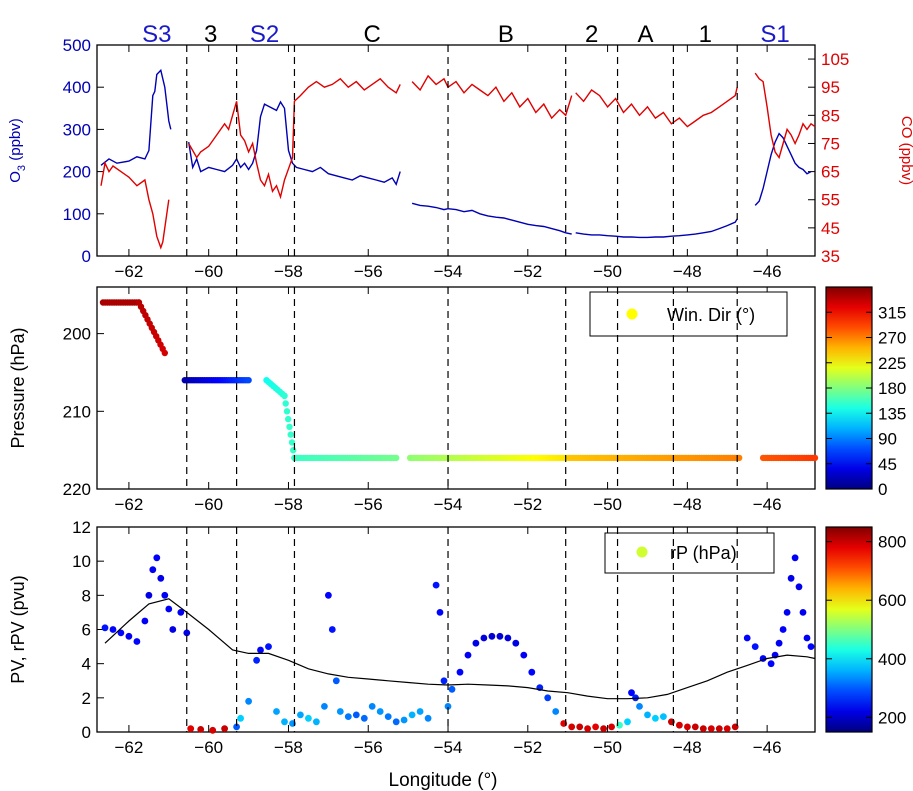 This screenshot has height=791, width=913. What do you see at coordinates (128, 271) in the screenshot?
I see `x-tick-label-1-0: −62` at bounding box center [128, 271].